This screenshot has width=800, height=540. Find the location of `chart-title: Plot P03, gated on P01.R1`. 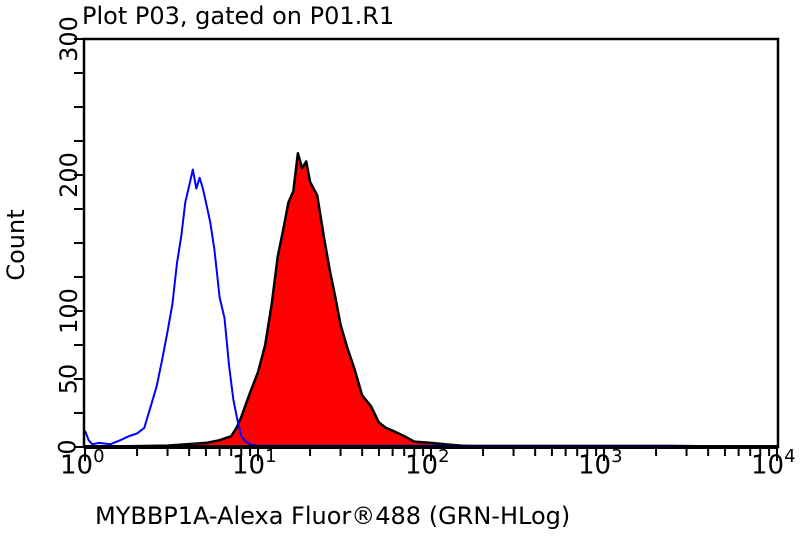

chart-title: Plot P03, gated on P01.R1 is located at coordinates (238, 16).